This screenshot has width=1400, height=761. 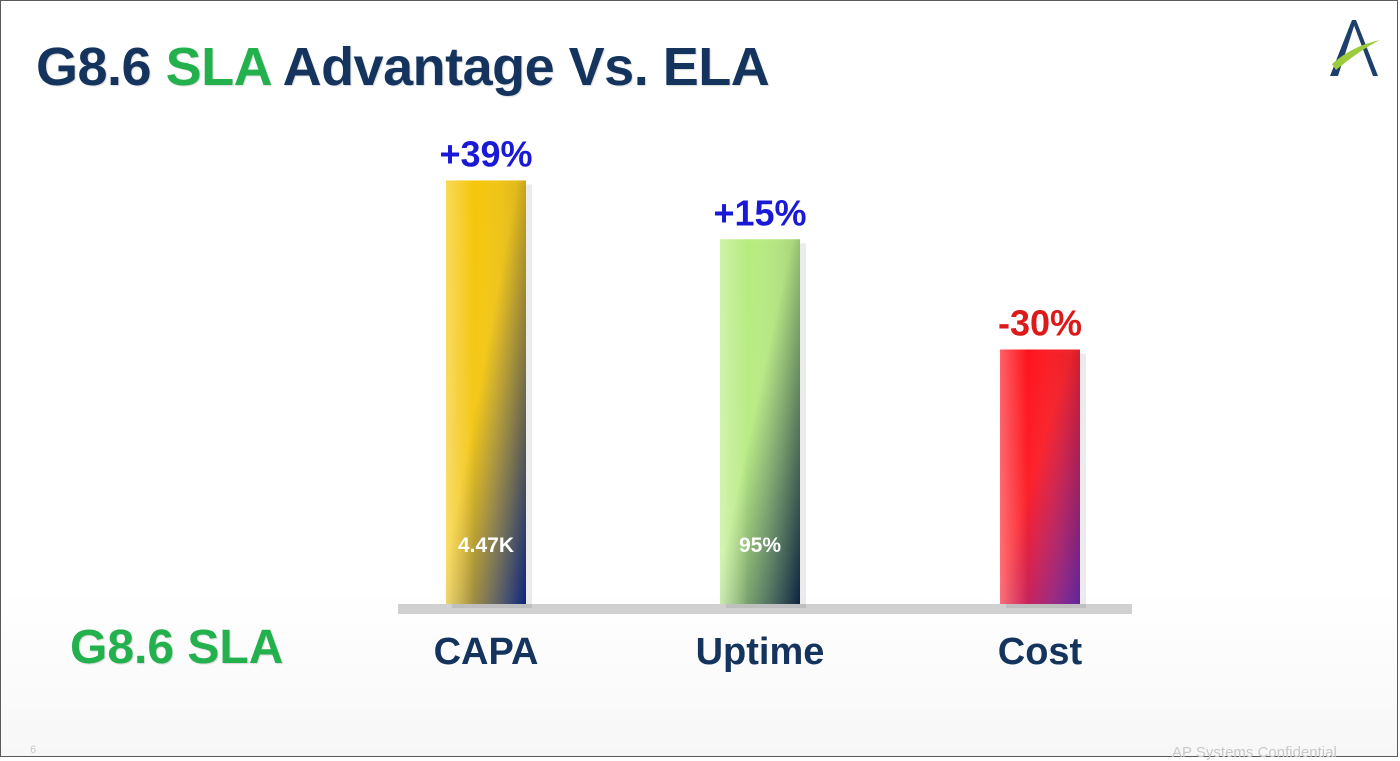 I want to click on company-logo-icon, so click(x=1355, y=48).